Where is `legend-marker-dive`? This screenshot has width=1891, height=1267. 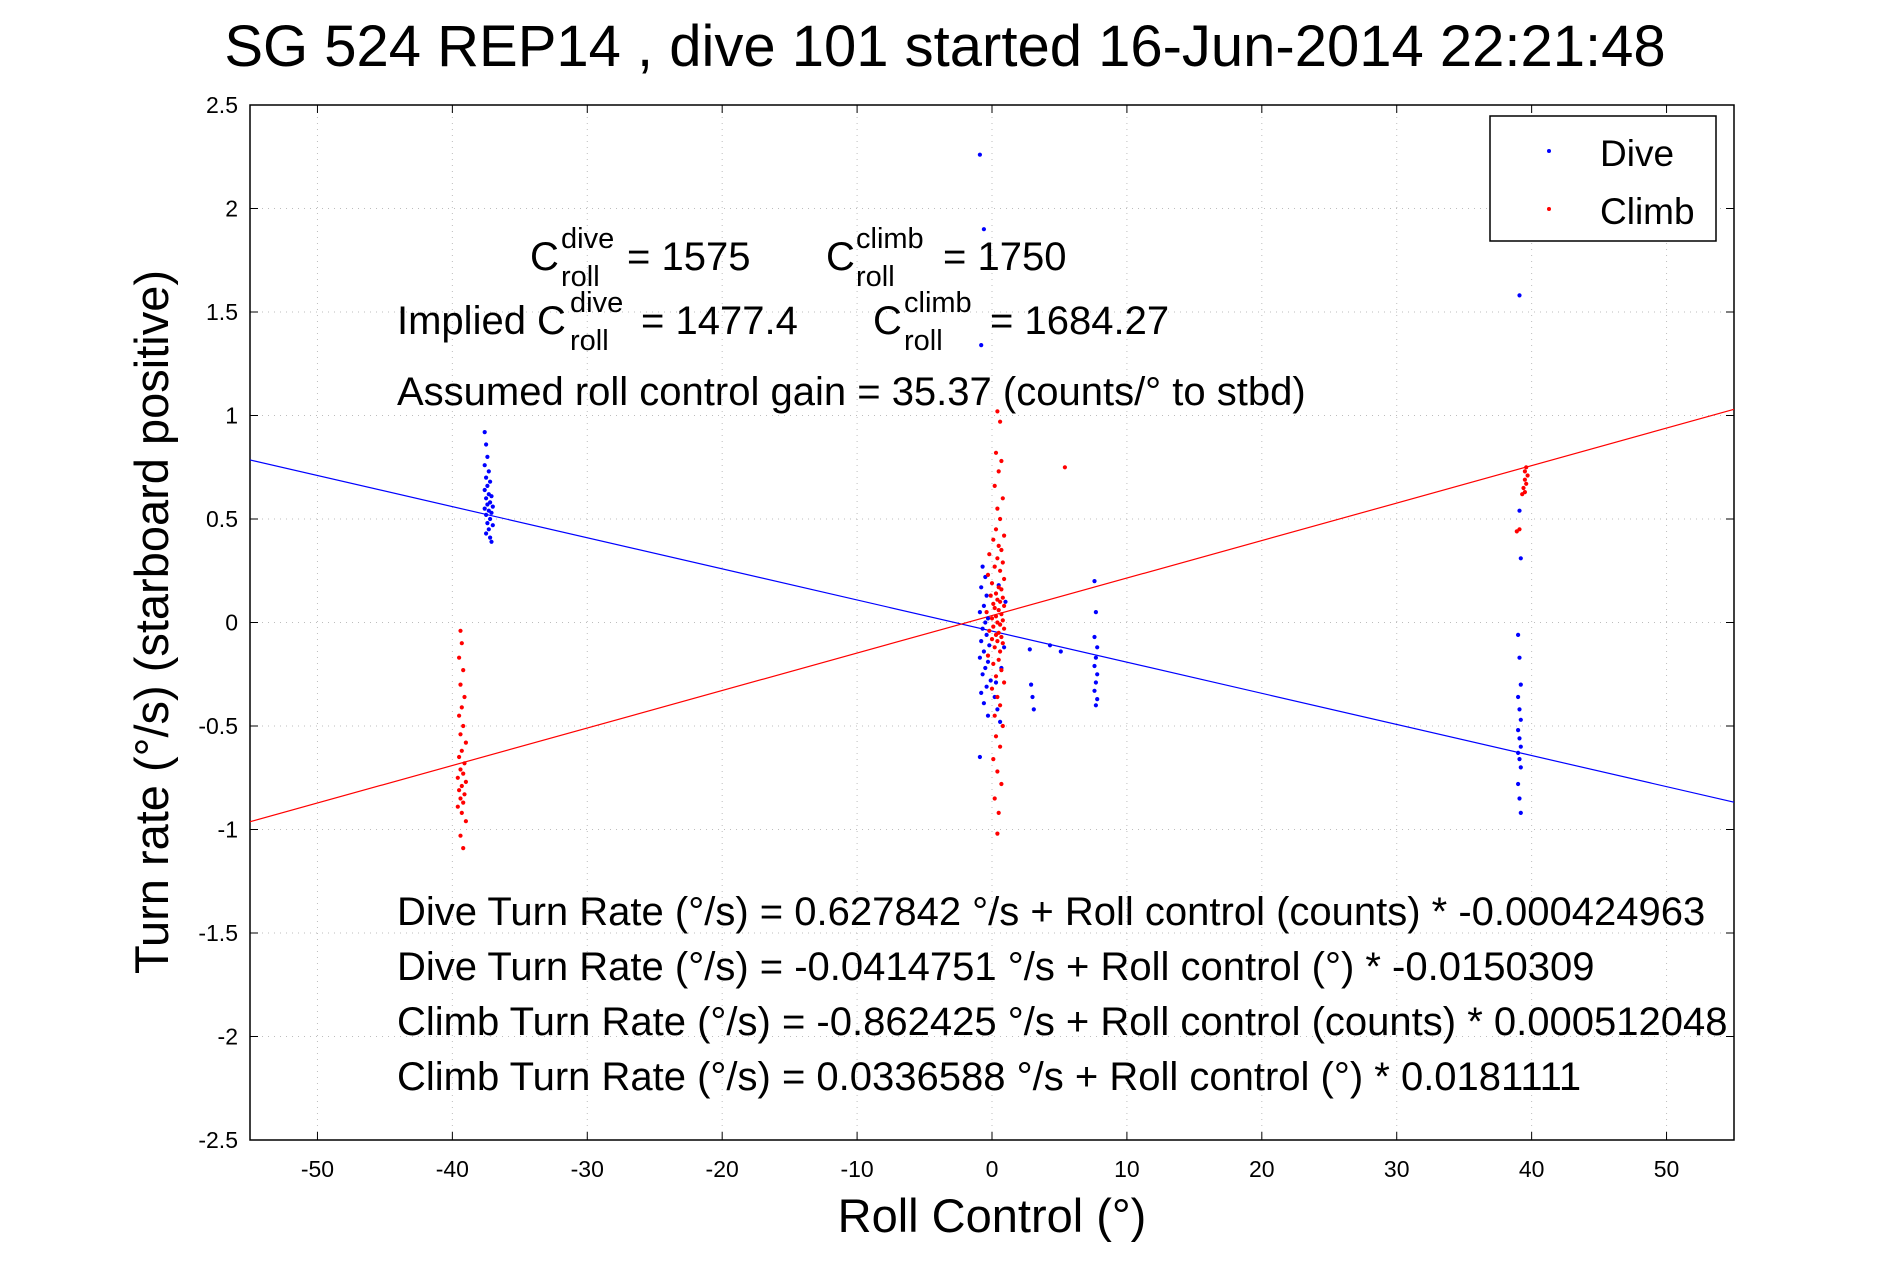
legend-marker-dive is located at coordinates (1549, 151).